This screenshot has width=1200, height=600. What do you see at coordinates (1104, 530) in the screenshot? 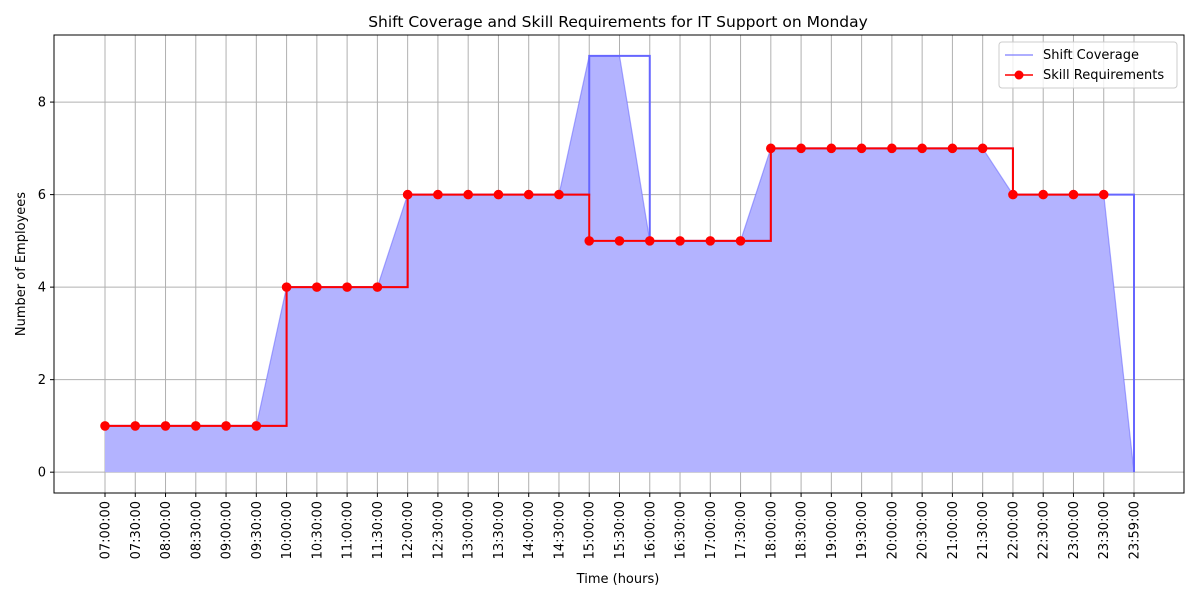
I see `x-tick-label: 23:30:00` at bounding box center [1104, 530].